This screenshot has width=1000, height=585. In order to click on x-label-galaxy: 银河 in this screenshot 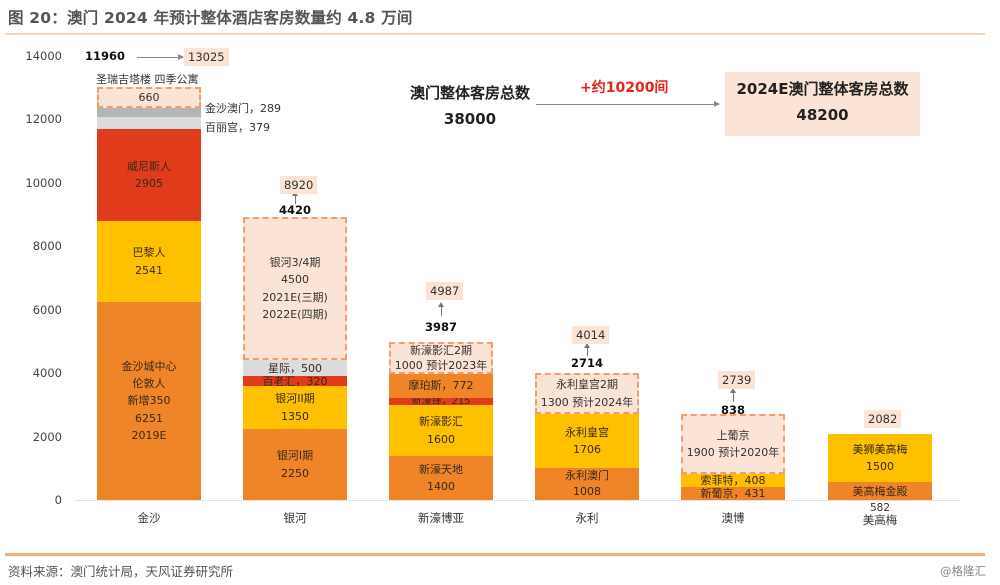, I will do `click(295, 518)`.